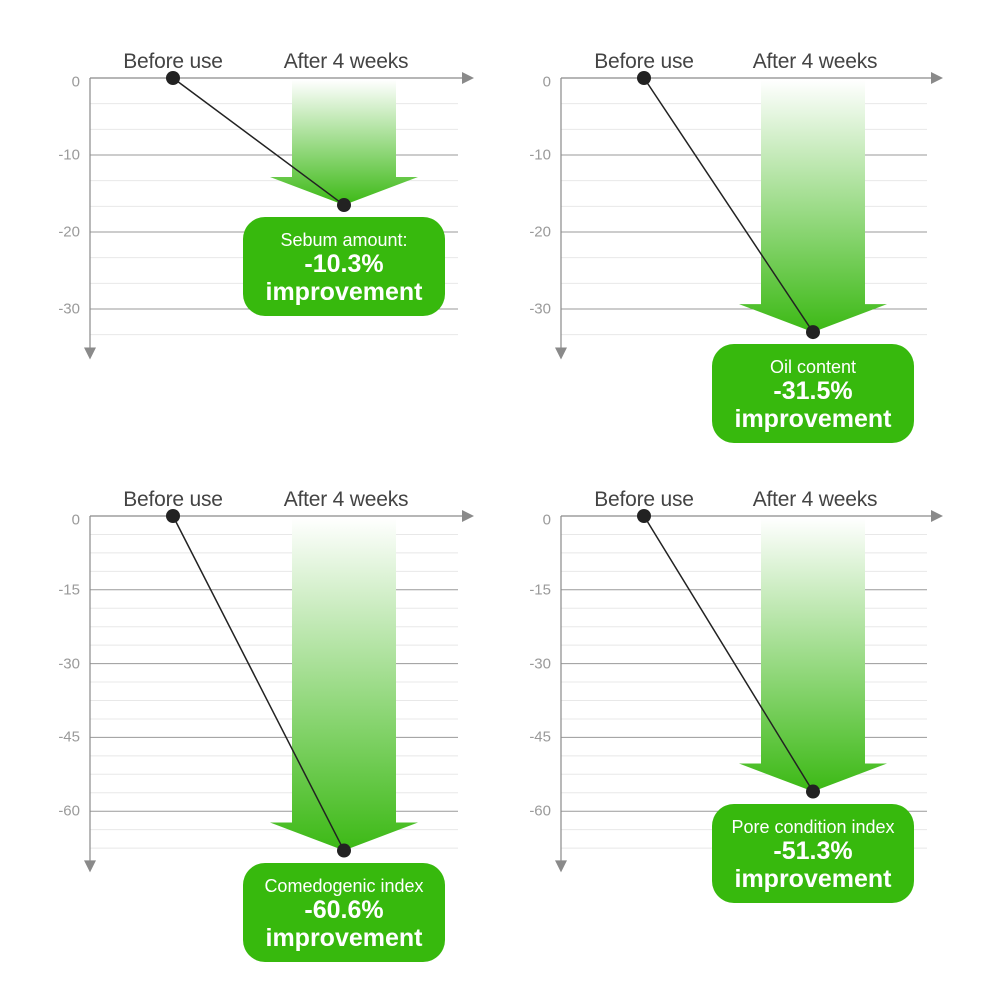  Describe the element at coordinates (344, 264) in the screenshot. I see `callout-percent: -10.3%` at that location.